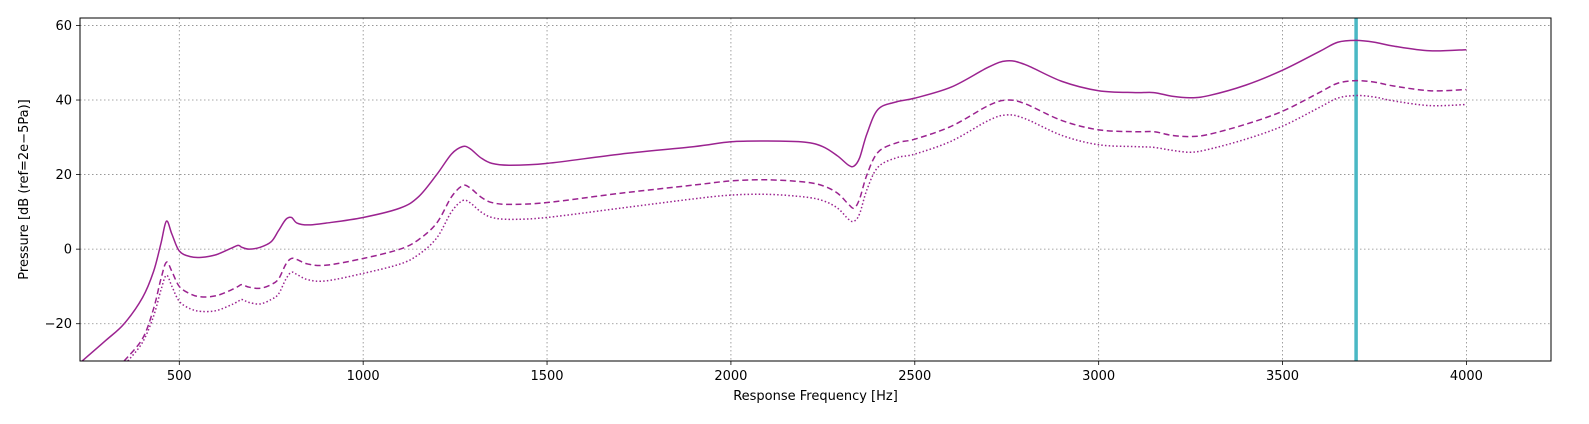 The image size is (1589, 424). Describe the element at coordinates (1098, 376) in the screenshot. I see `x-tick-label: 3000` at that location.